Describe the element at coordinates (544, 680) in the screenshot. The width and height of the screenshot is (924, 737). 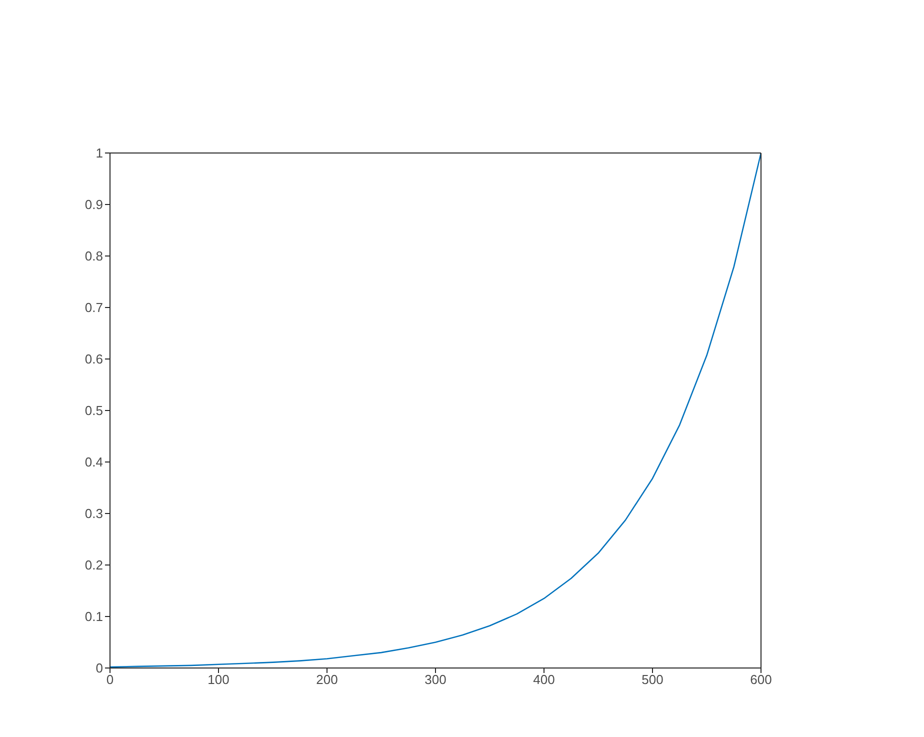
I see `x-tick-label: 400` at that location.